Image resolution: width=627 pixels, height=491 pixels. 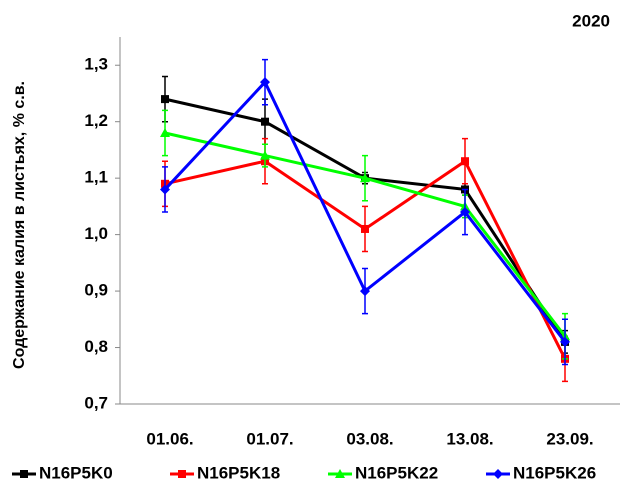 What do you see at coordinates (96, 233) in the screenshot?
I see `y-tick-label: 1,0` at bounding box center [96, 233].